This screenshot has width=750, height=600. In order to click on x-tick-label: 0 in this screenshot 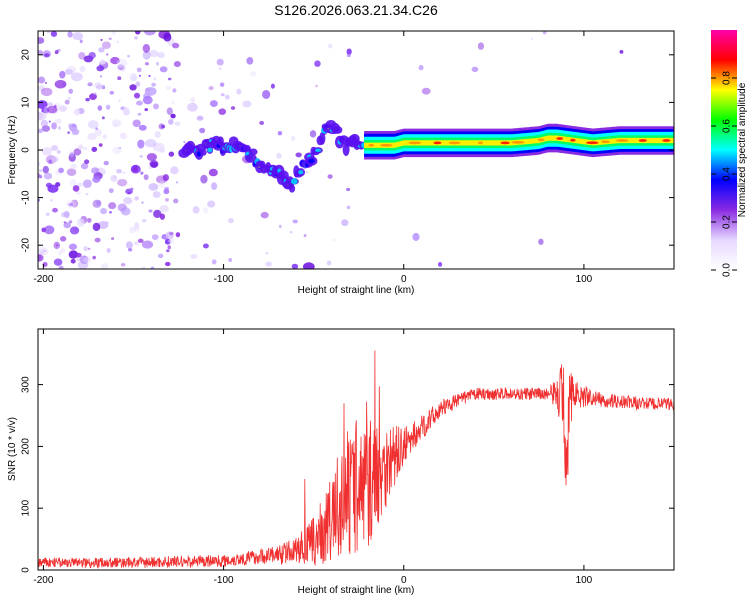, I will do `click(404, 580)`.